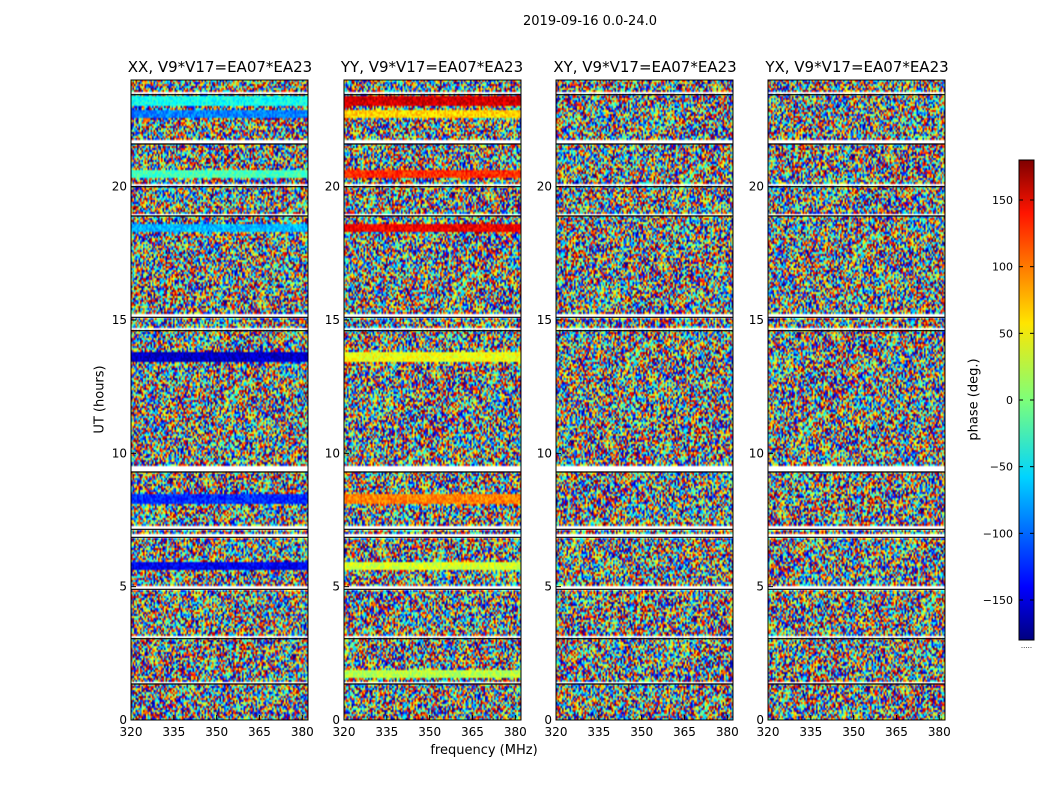 This screenshot has height=800, width=1050. Describe the element at coordinates (998, 533) in the screenshot. I see `colorbar-tick-label: −100` at that location.